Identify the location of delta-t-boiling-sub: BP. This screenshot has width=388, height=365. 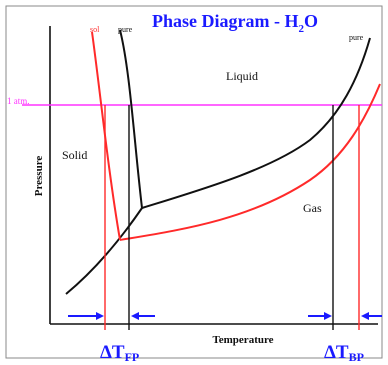
(356, 357).